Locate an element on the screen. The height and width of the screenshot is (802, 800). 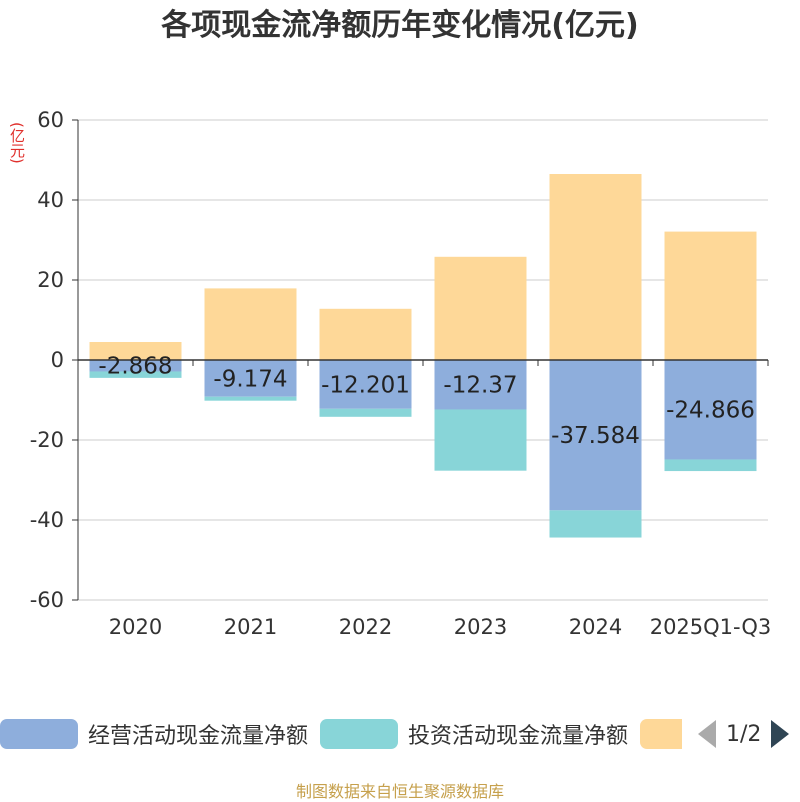
legend-page-indicator: 1/2 is located at coordinates (744, 734).